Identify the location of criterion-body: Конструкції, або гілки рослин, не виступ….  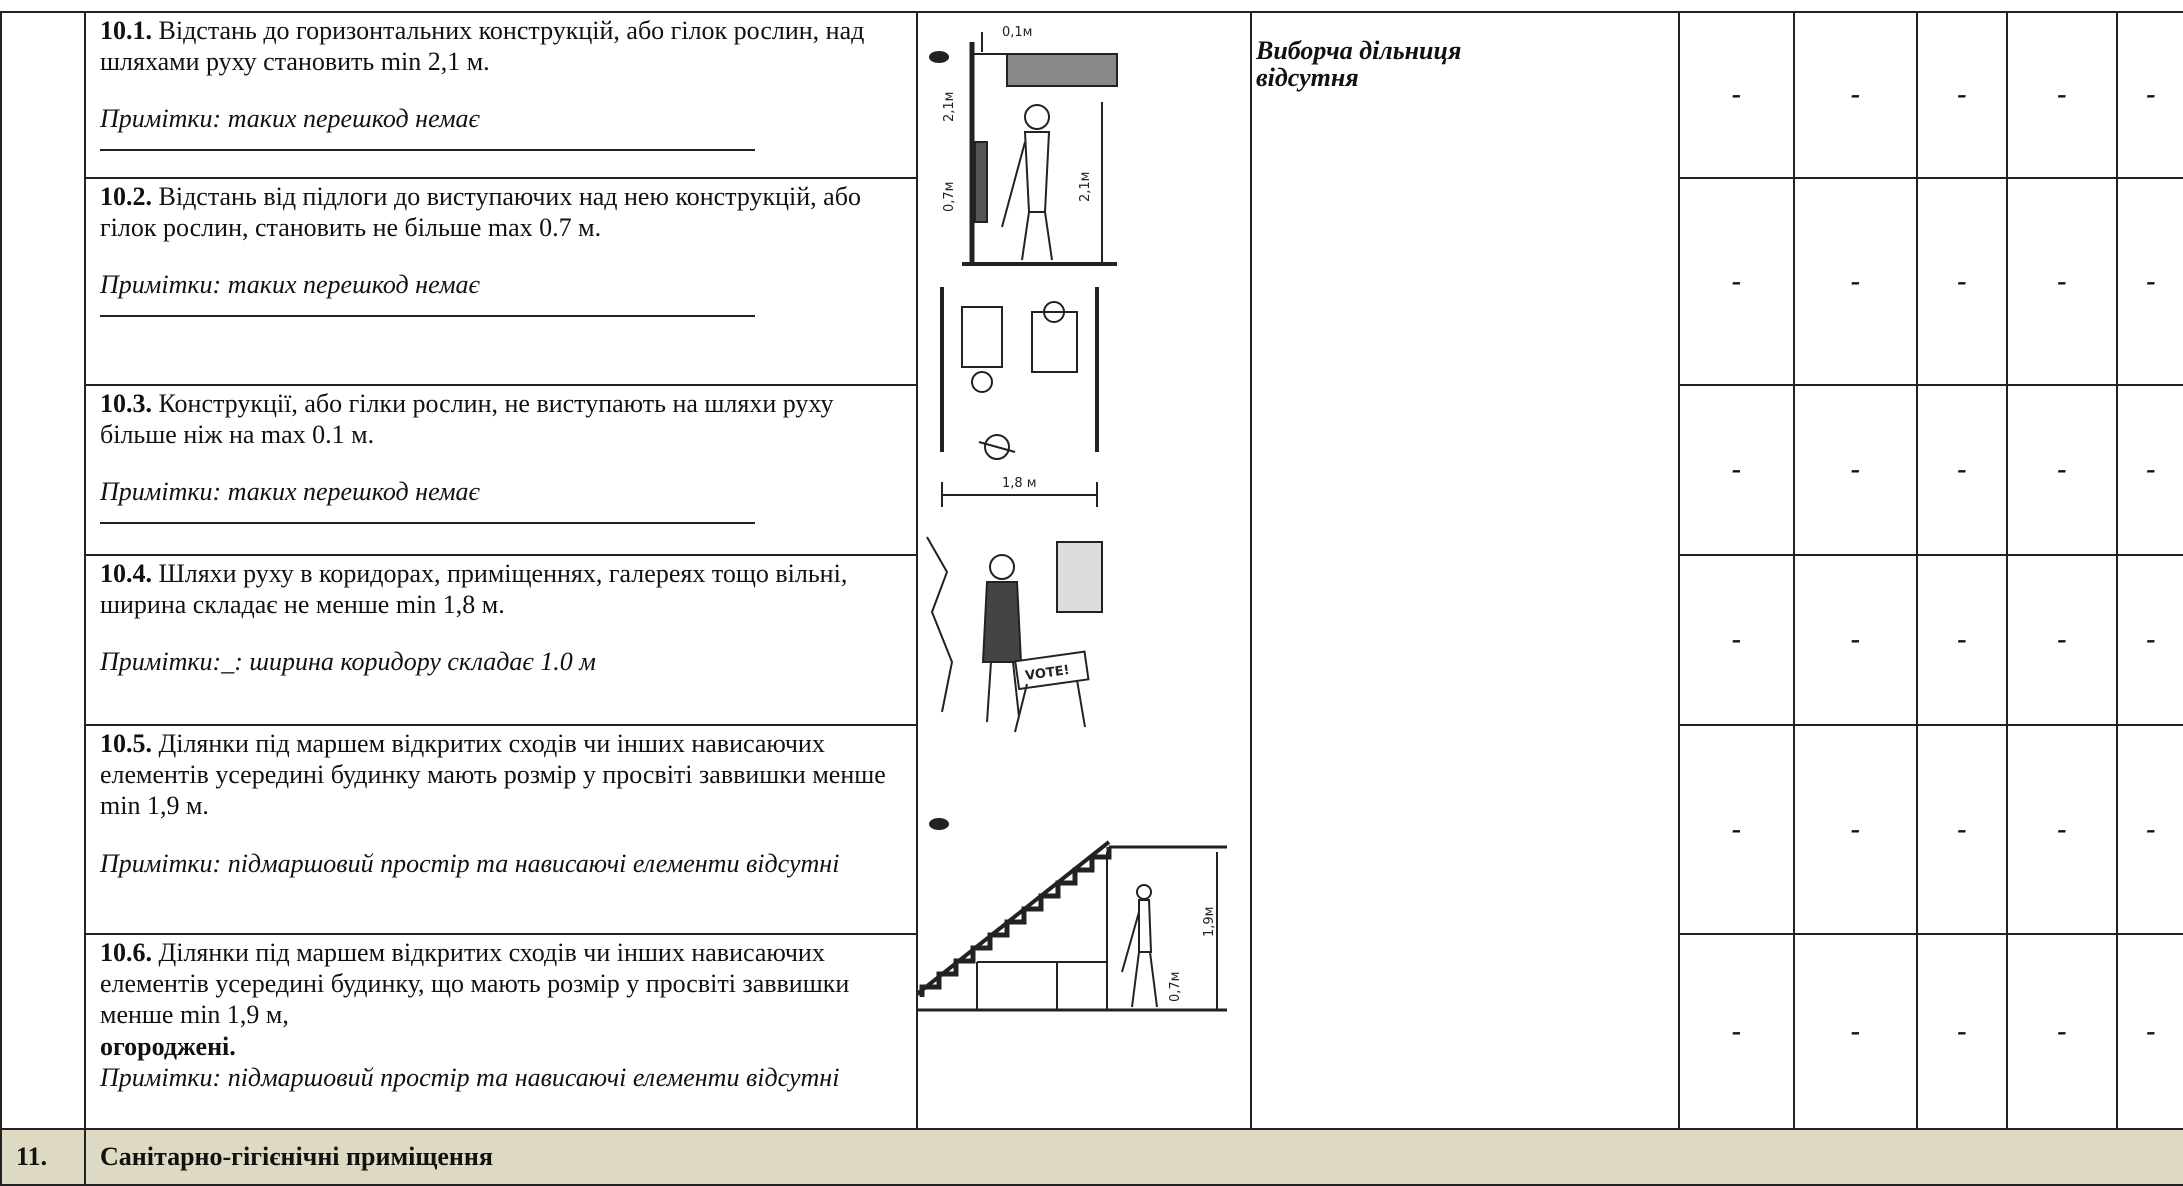
(467, 419).